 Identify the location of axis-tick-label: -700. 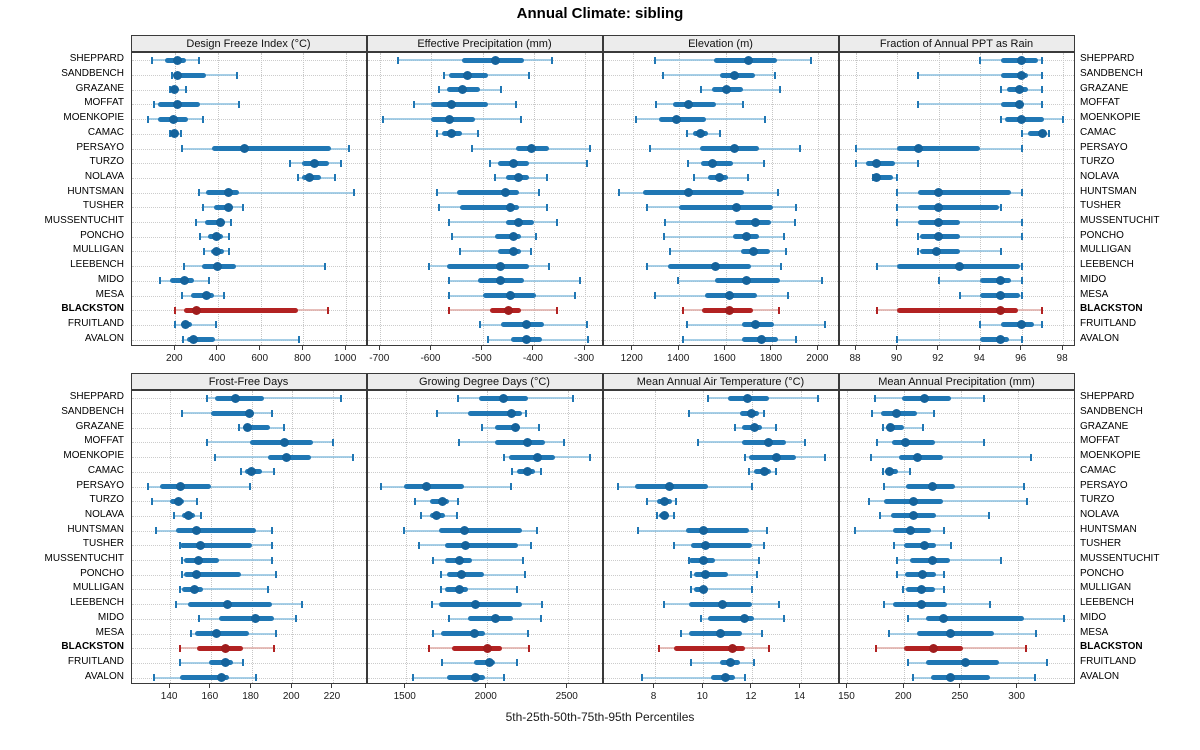
(379, 358).